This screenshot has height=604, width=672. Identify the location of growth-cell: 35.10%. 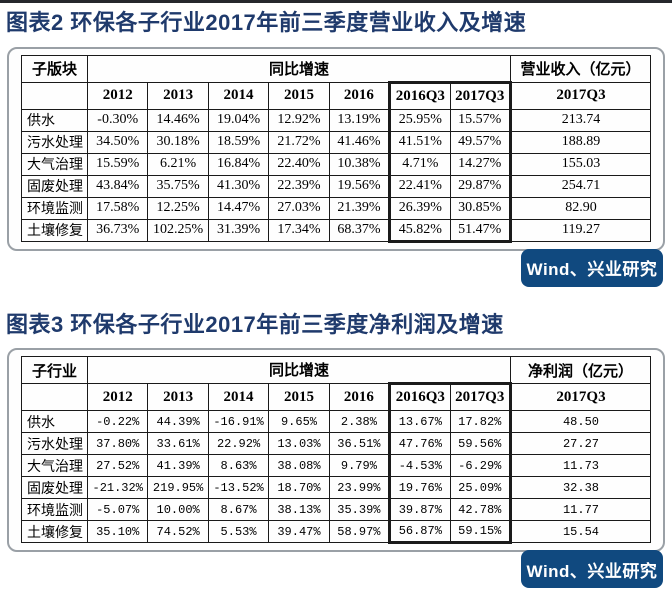
(117, 532).